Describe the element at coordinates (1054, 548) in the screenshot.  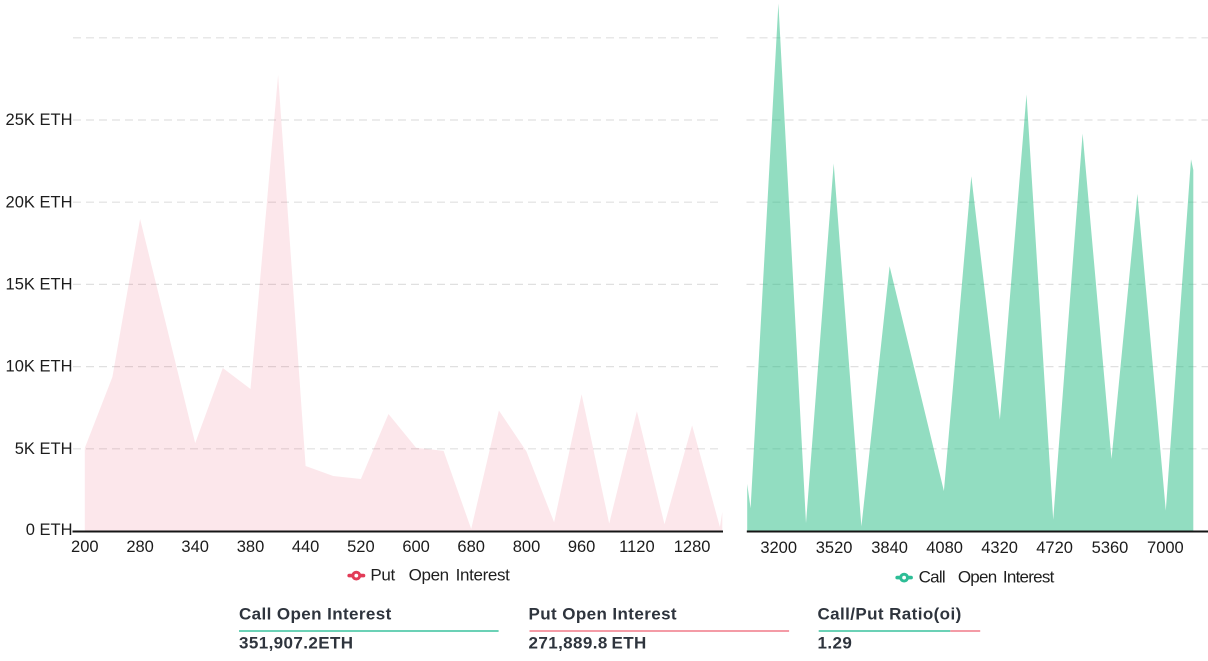
I see `svg-text: 4720` at that location.